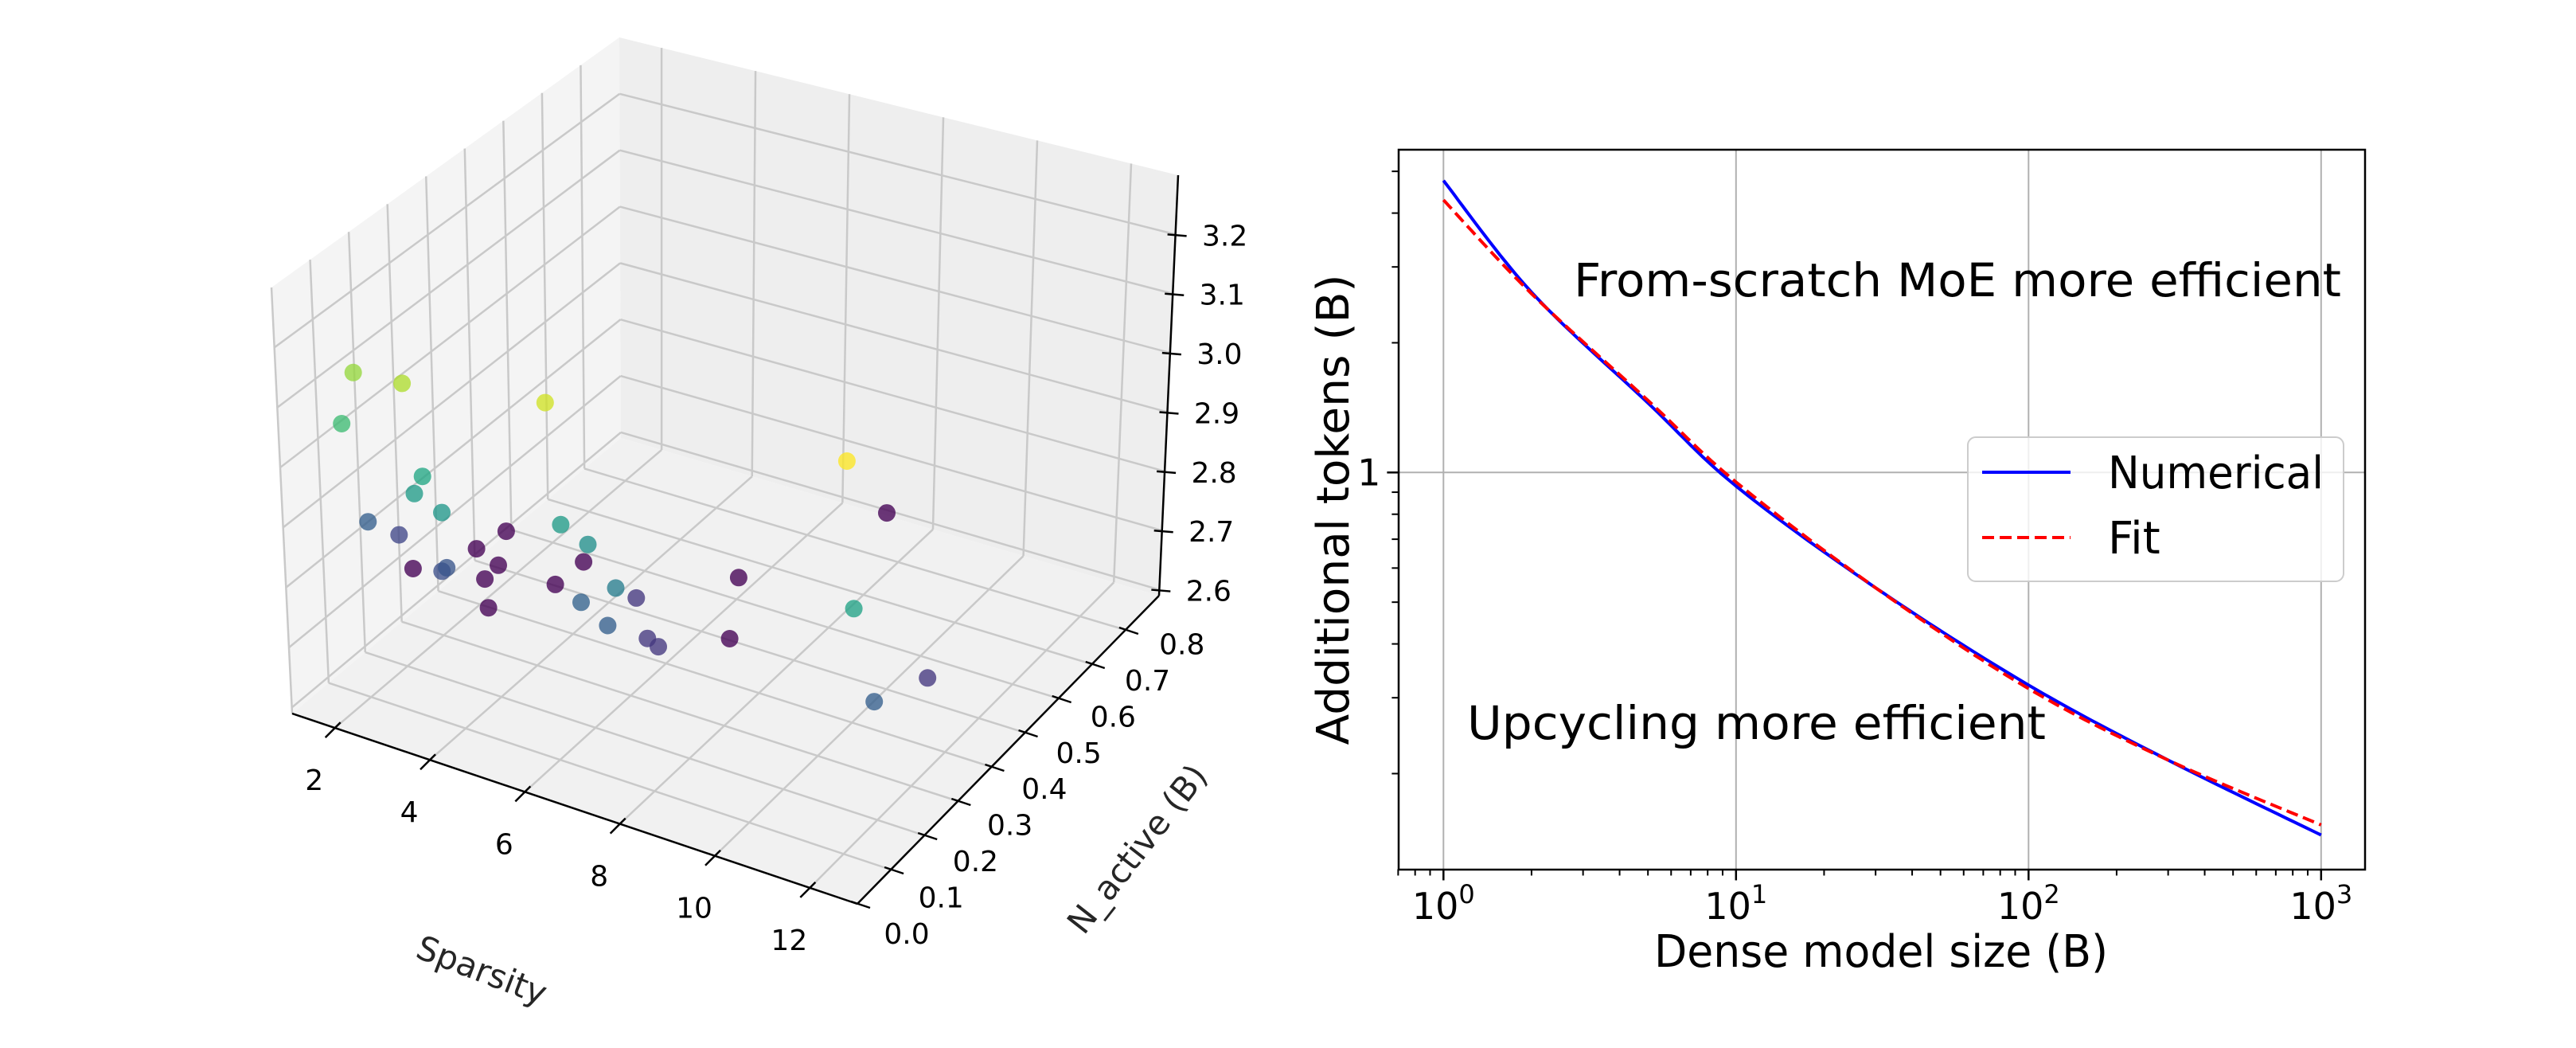 Image resolution: width=2576 pixels, height=1048 pixels. I want to click on x-tick-label: 12, so click(789, 941).